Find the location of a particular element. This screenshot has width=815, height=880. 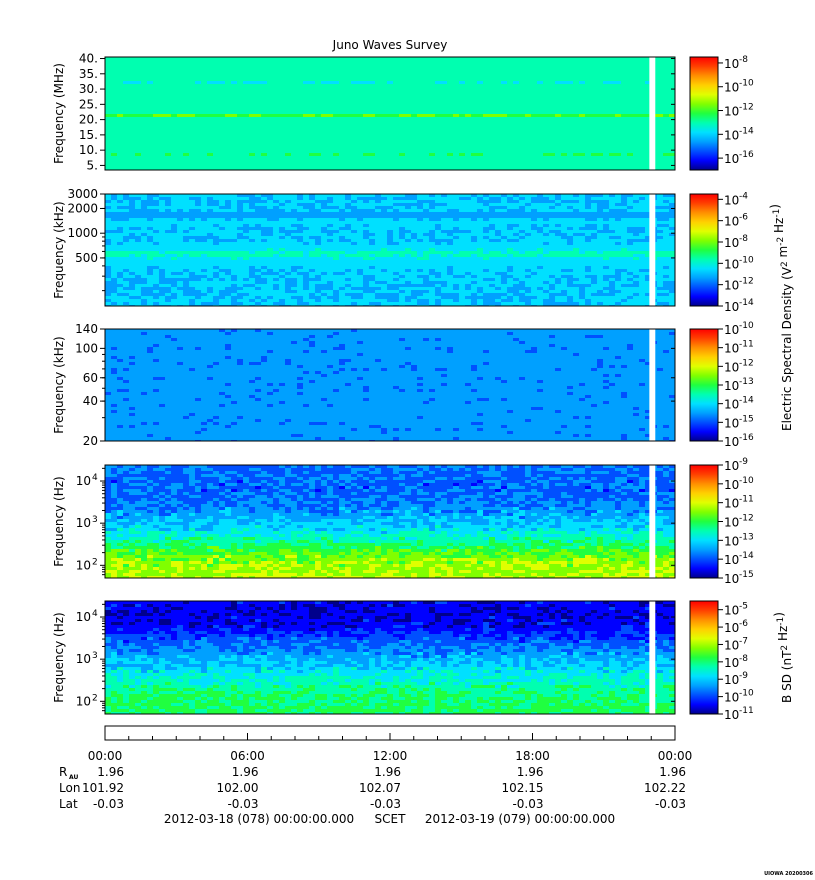

ephemeris-value: 102.00 is located at coordinates (238, 788).